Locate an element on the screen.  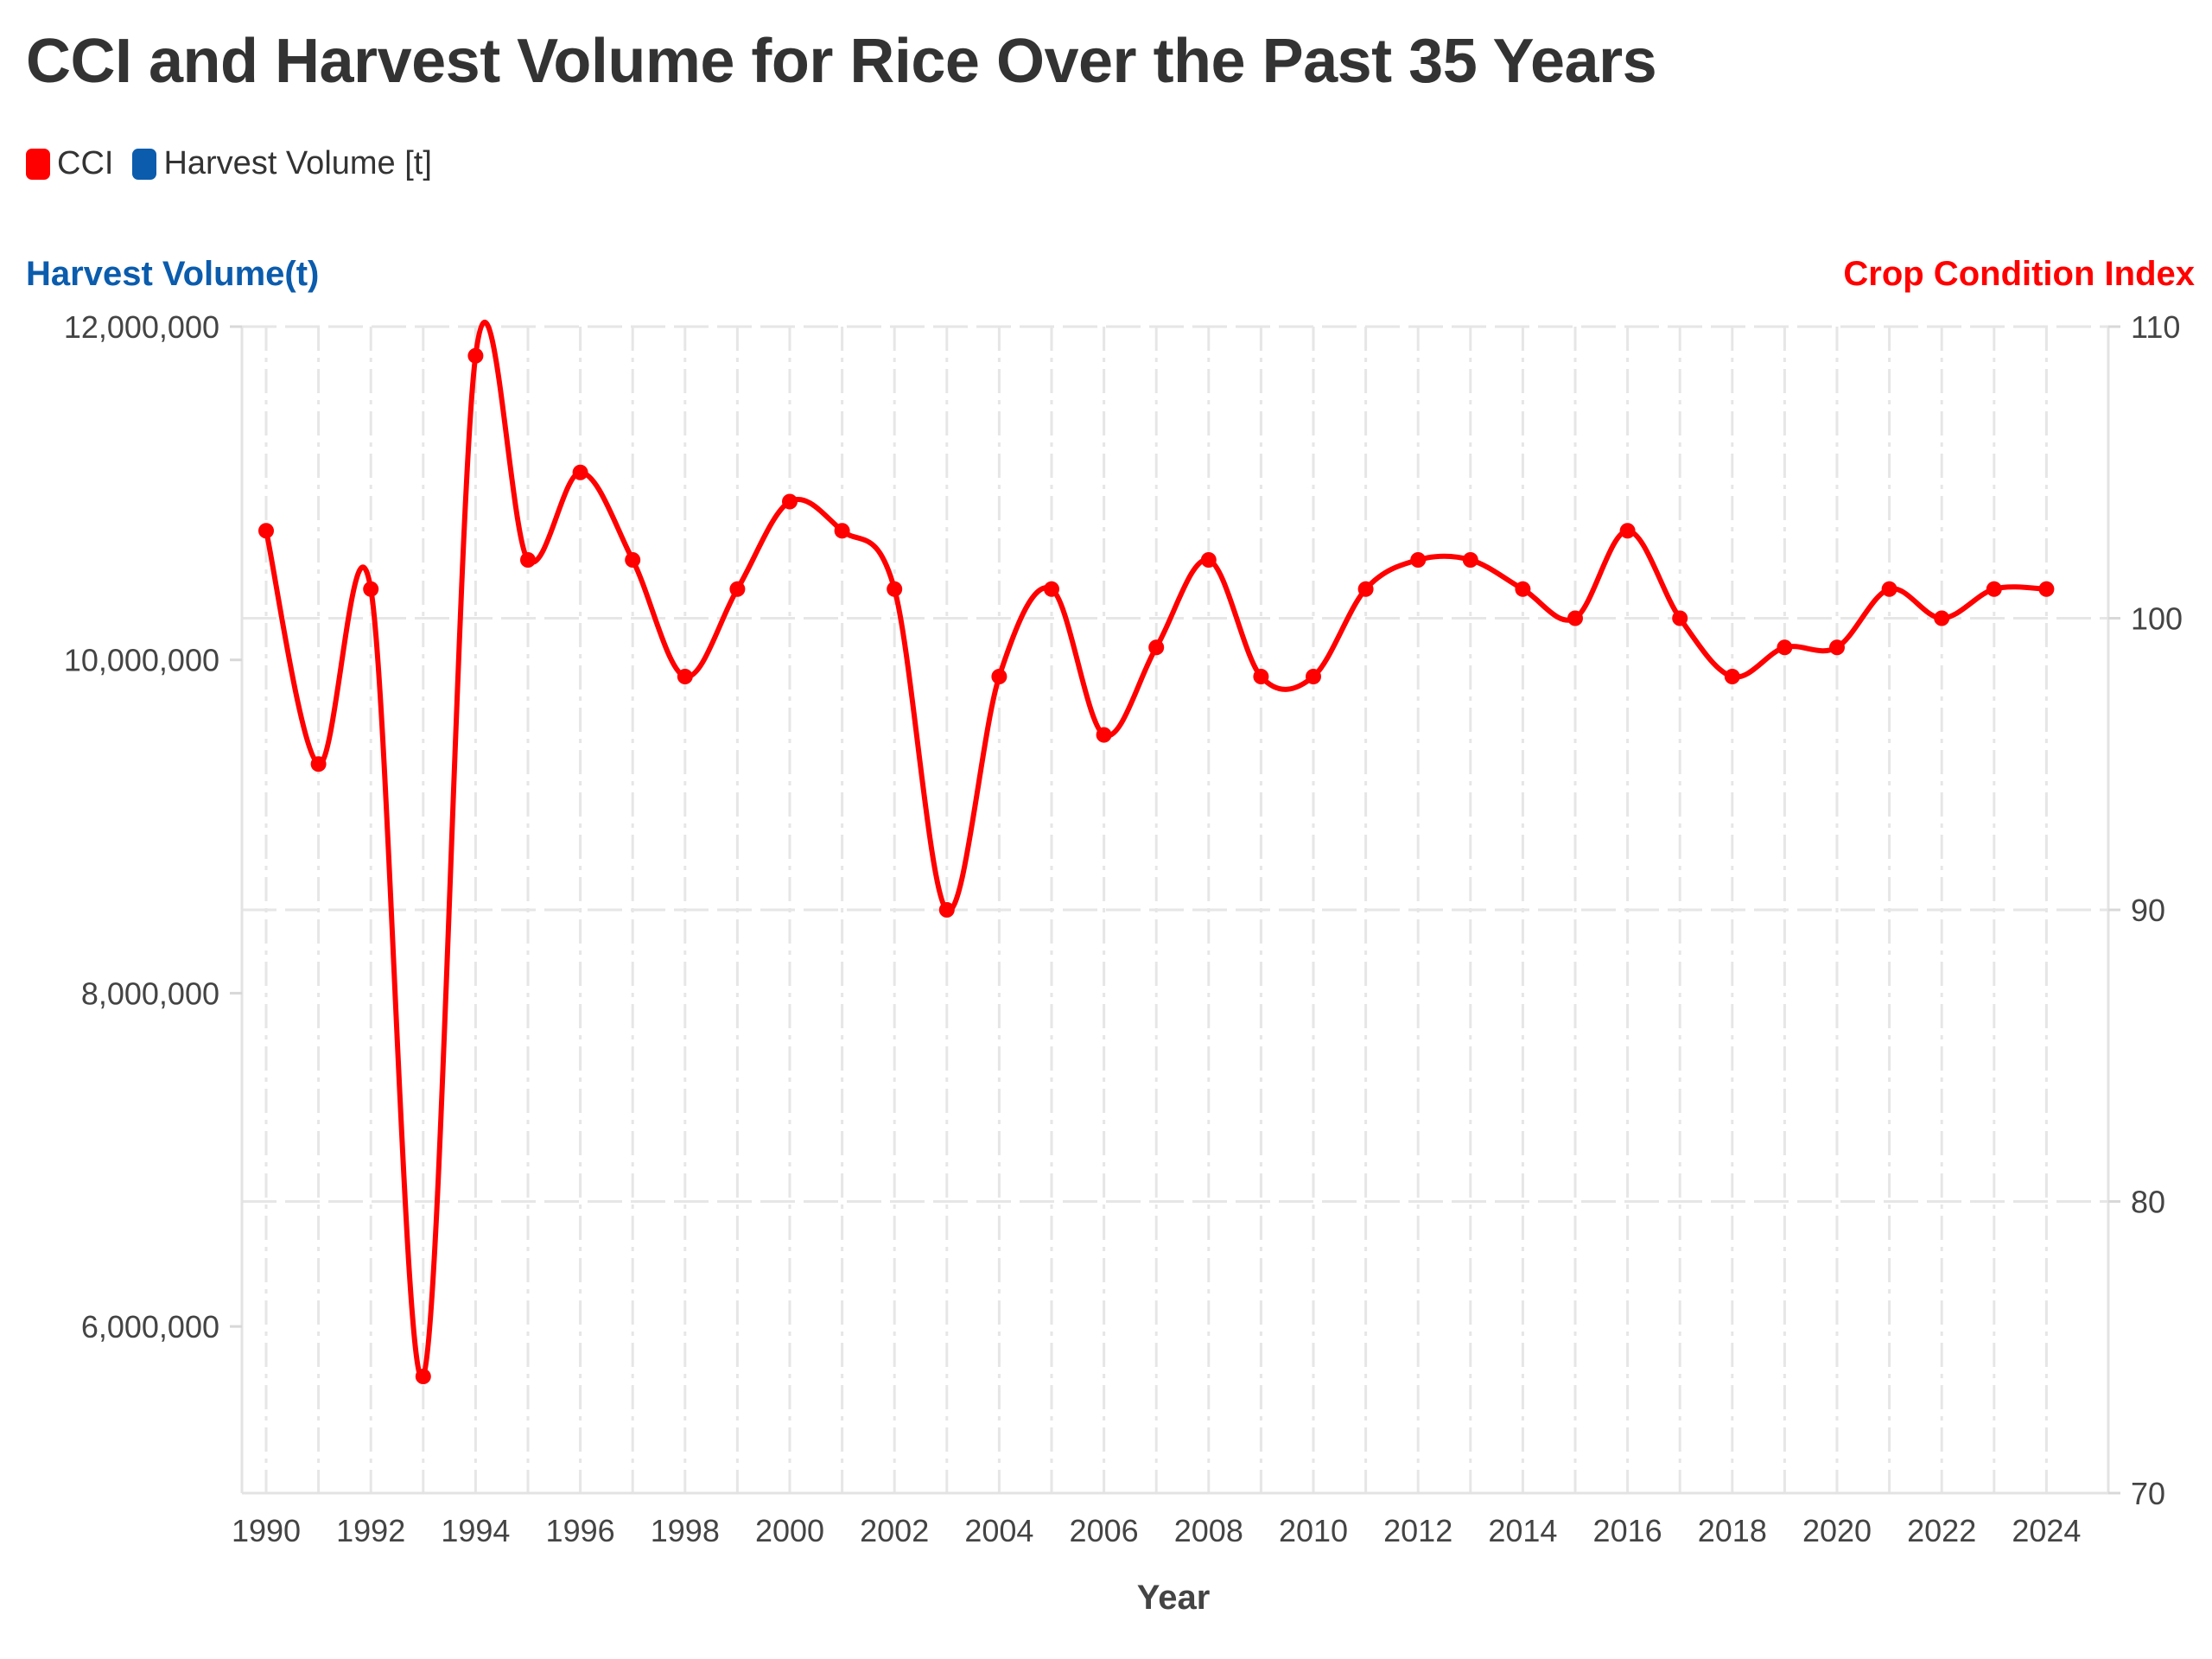
x-tick-label: 2022 is located at coordinates (1941, 1530).